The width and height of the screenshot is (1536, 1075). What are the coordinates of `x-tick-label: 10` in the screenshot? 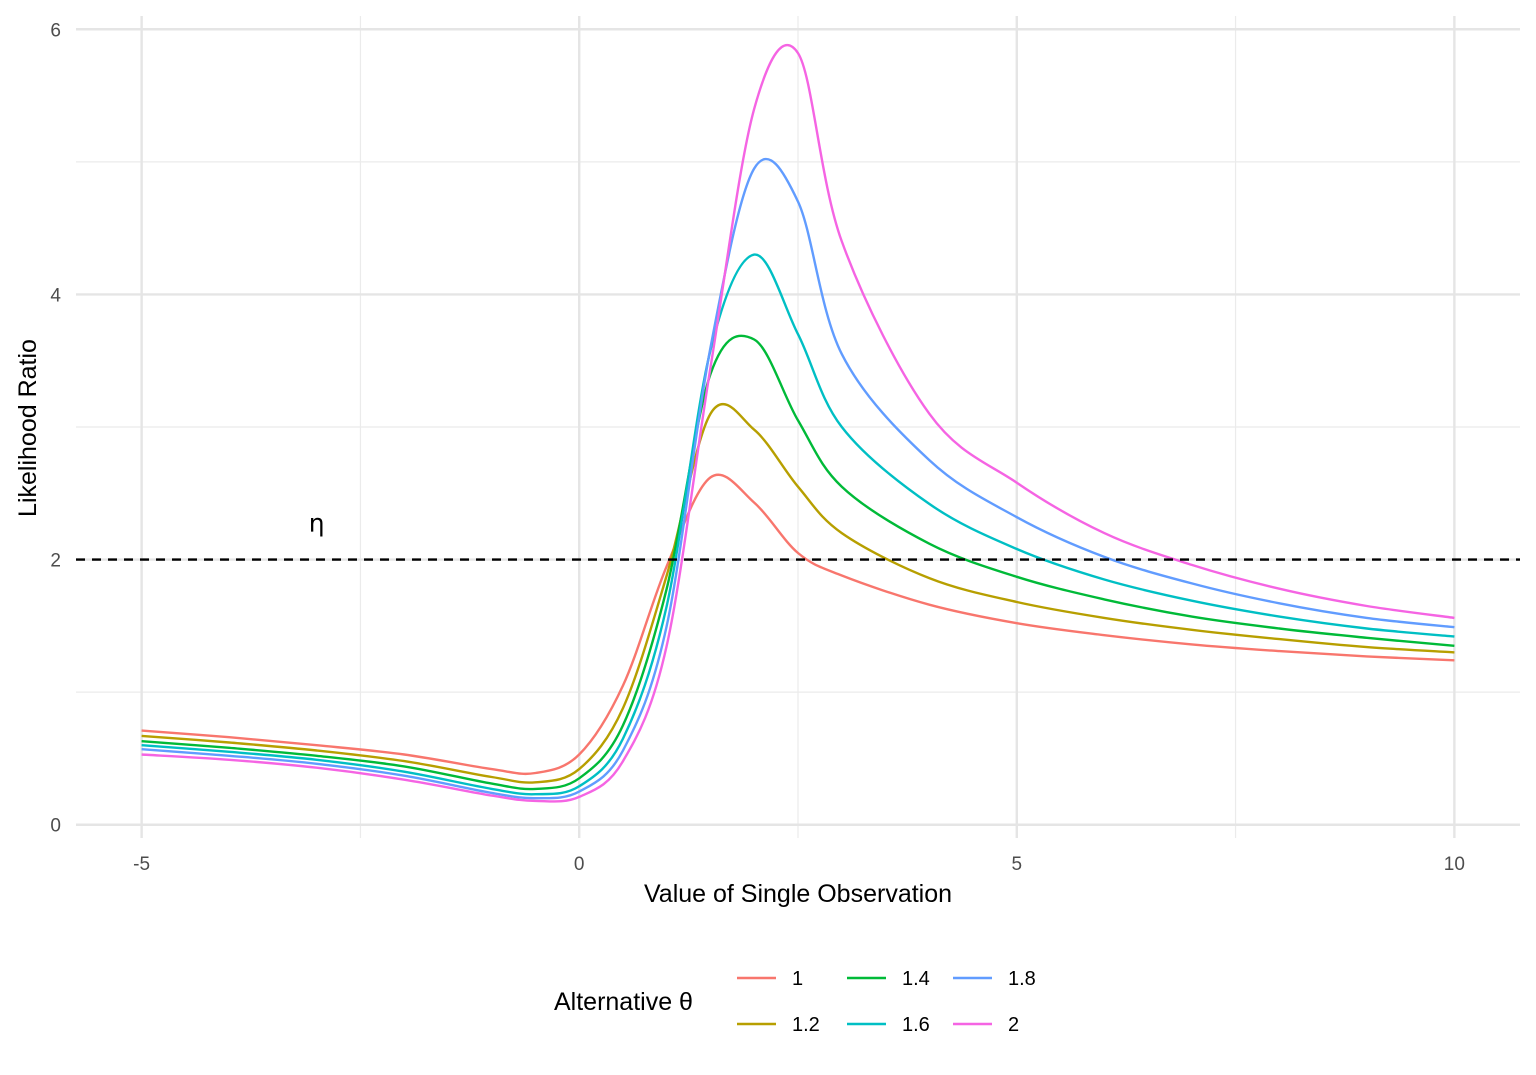 It's located at (1454, 864).